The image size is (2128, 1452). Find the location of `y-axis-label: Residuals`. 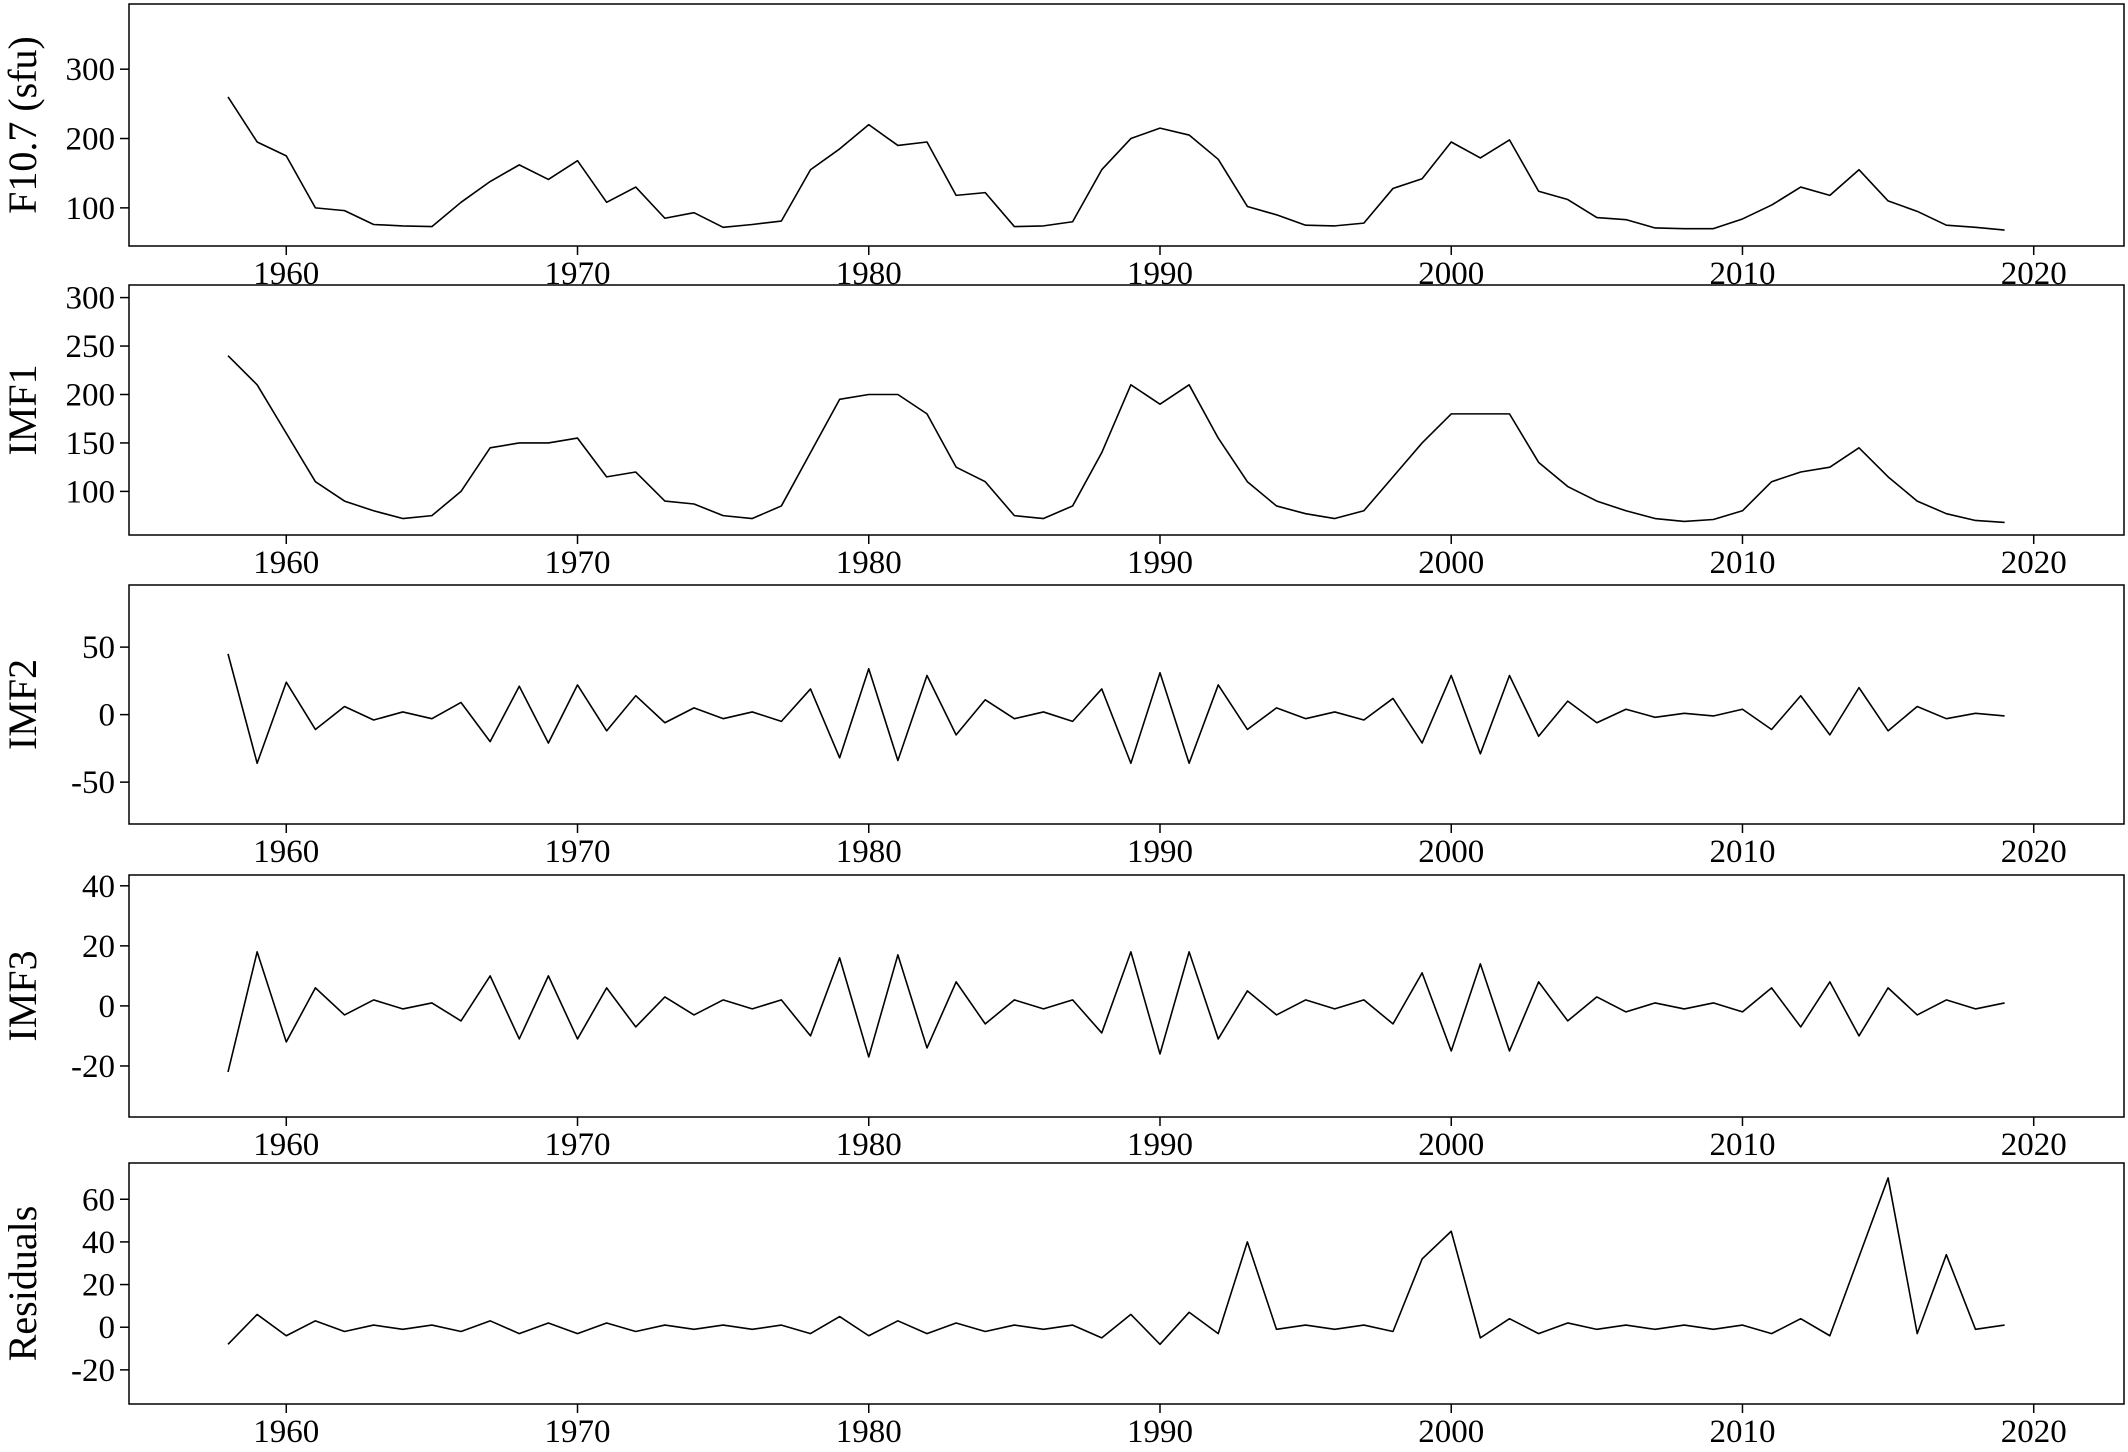

y-axis-label: Residuals is located at coordinates (22, 1284).